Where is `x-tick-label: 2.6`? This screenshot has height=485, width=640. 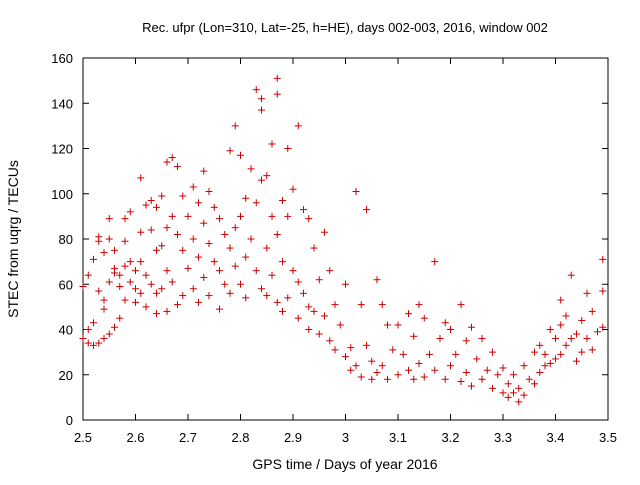
x-tick-label: 2.6 is located at coordinates (135, 437).